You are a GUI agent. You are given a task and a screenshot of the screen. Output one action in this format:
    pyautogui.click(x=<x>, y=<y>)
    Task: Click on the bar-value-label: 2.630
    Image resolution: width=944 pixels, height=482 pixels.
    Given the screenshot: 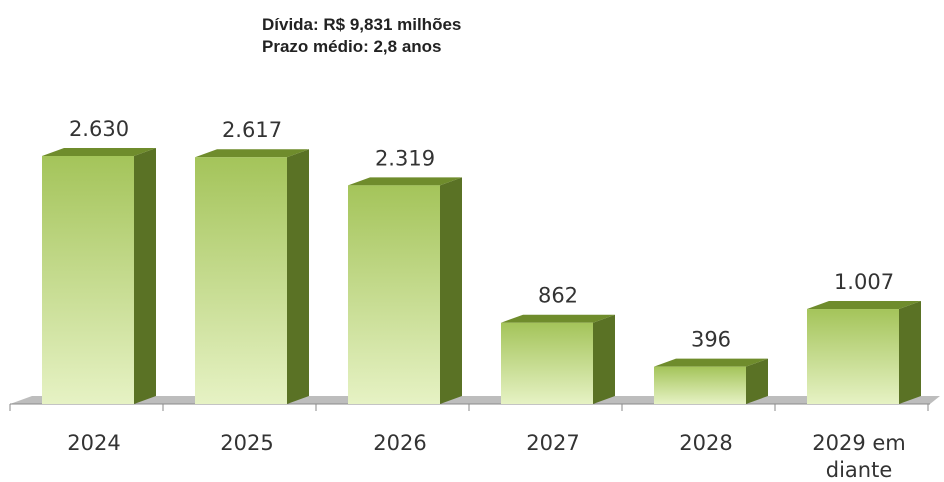 What is the action you would take?
    pyautogui.click(x=99, y=129)
    